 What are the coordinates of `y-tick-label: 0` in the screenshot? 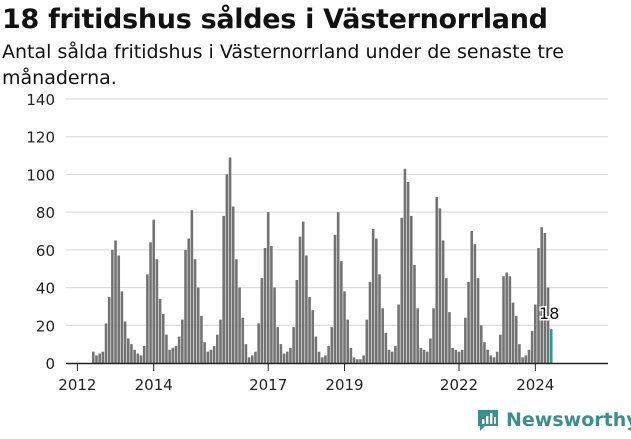 It's located at (50, 364).